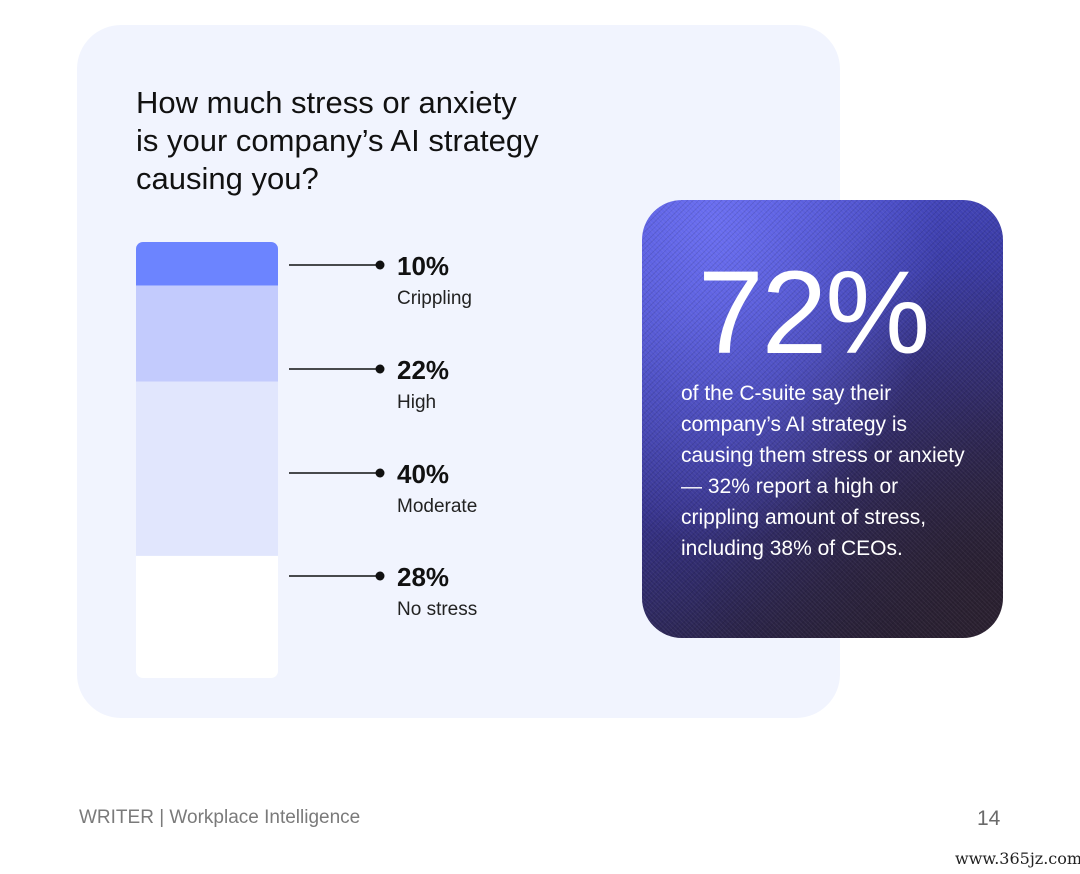 This screenshot has height=874, width=1080. I want to click on title-line-1: How much stress or anxiety, so click(326, 102).